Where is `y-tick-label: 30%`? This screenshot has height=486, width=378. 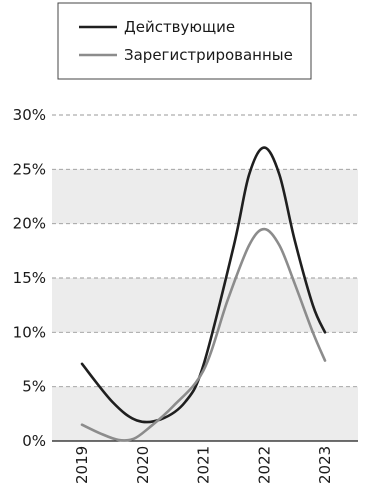
y-tick-label: 30% is located at coordinates (29, 115).